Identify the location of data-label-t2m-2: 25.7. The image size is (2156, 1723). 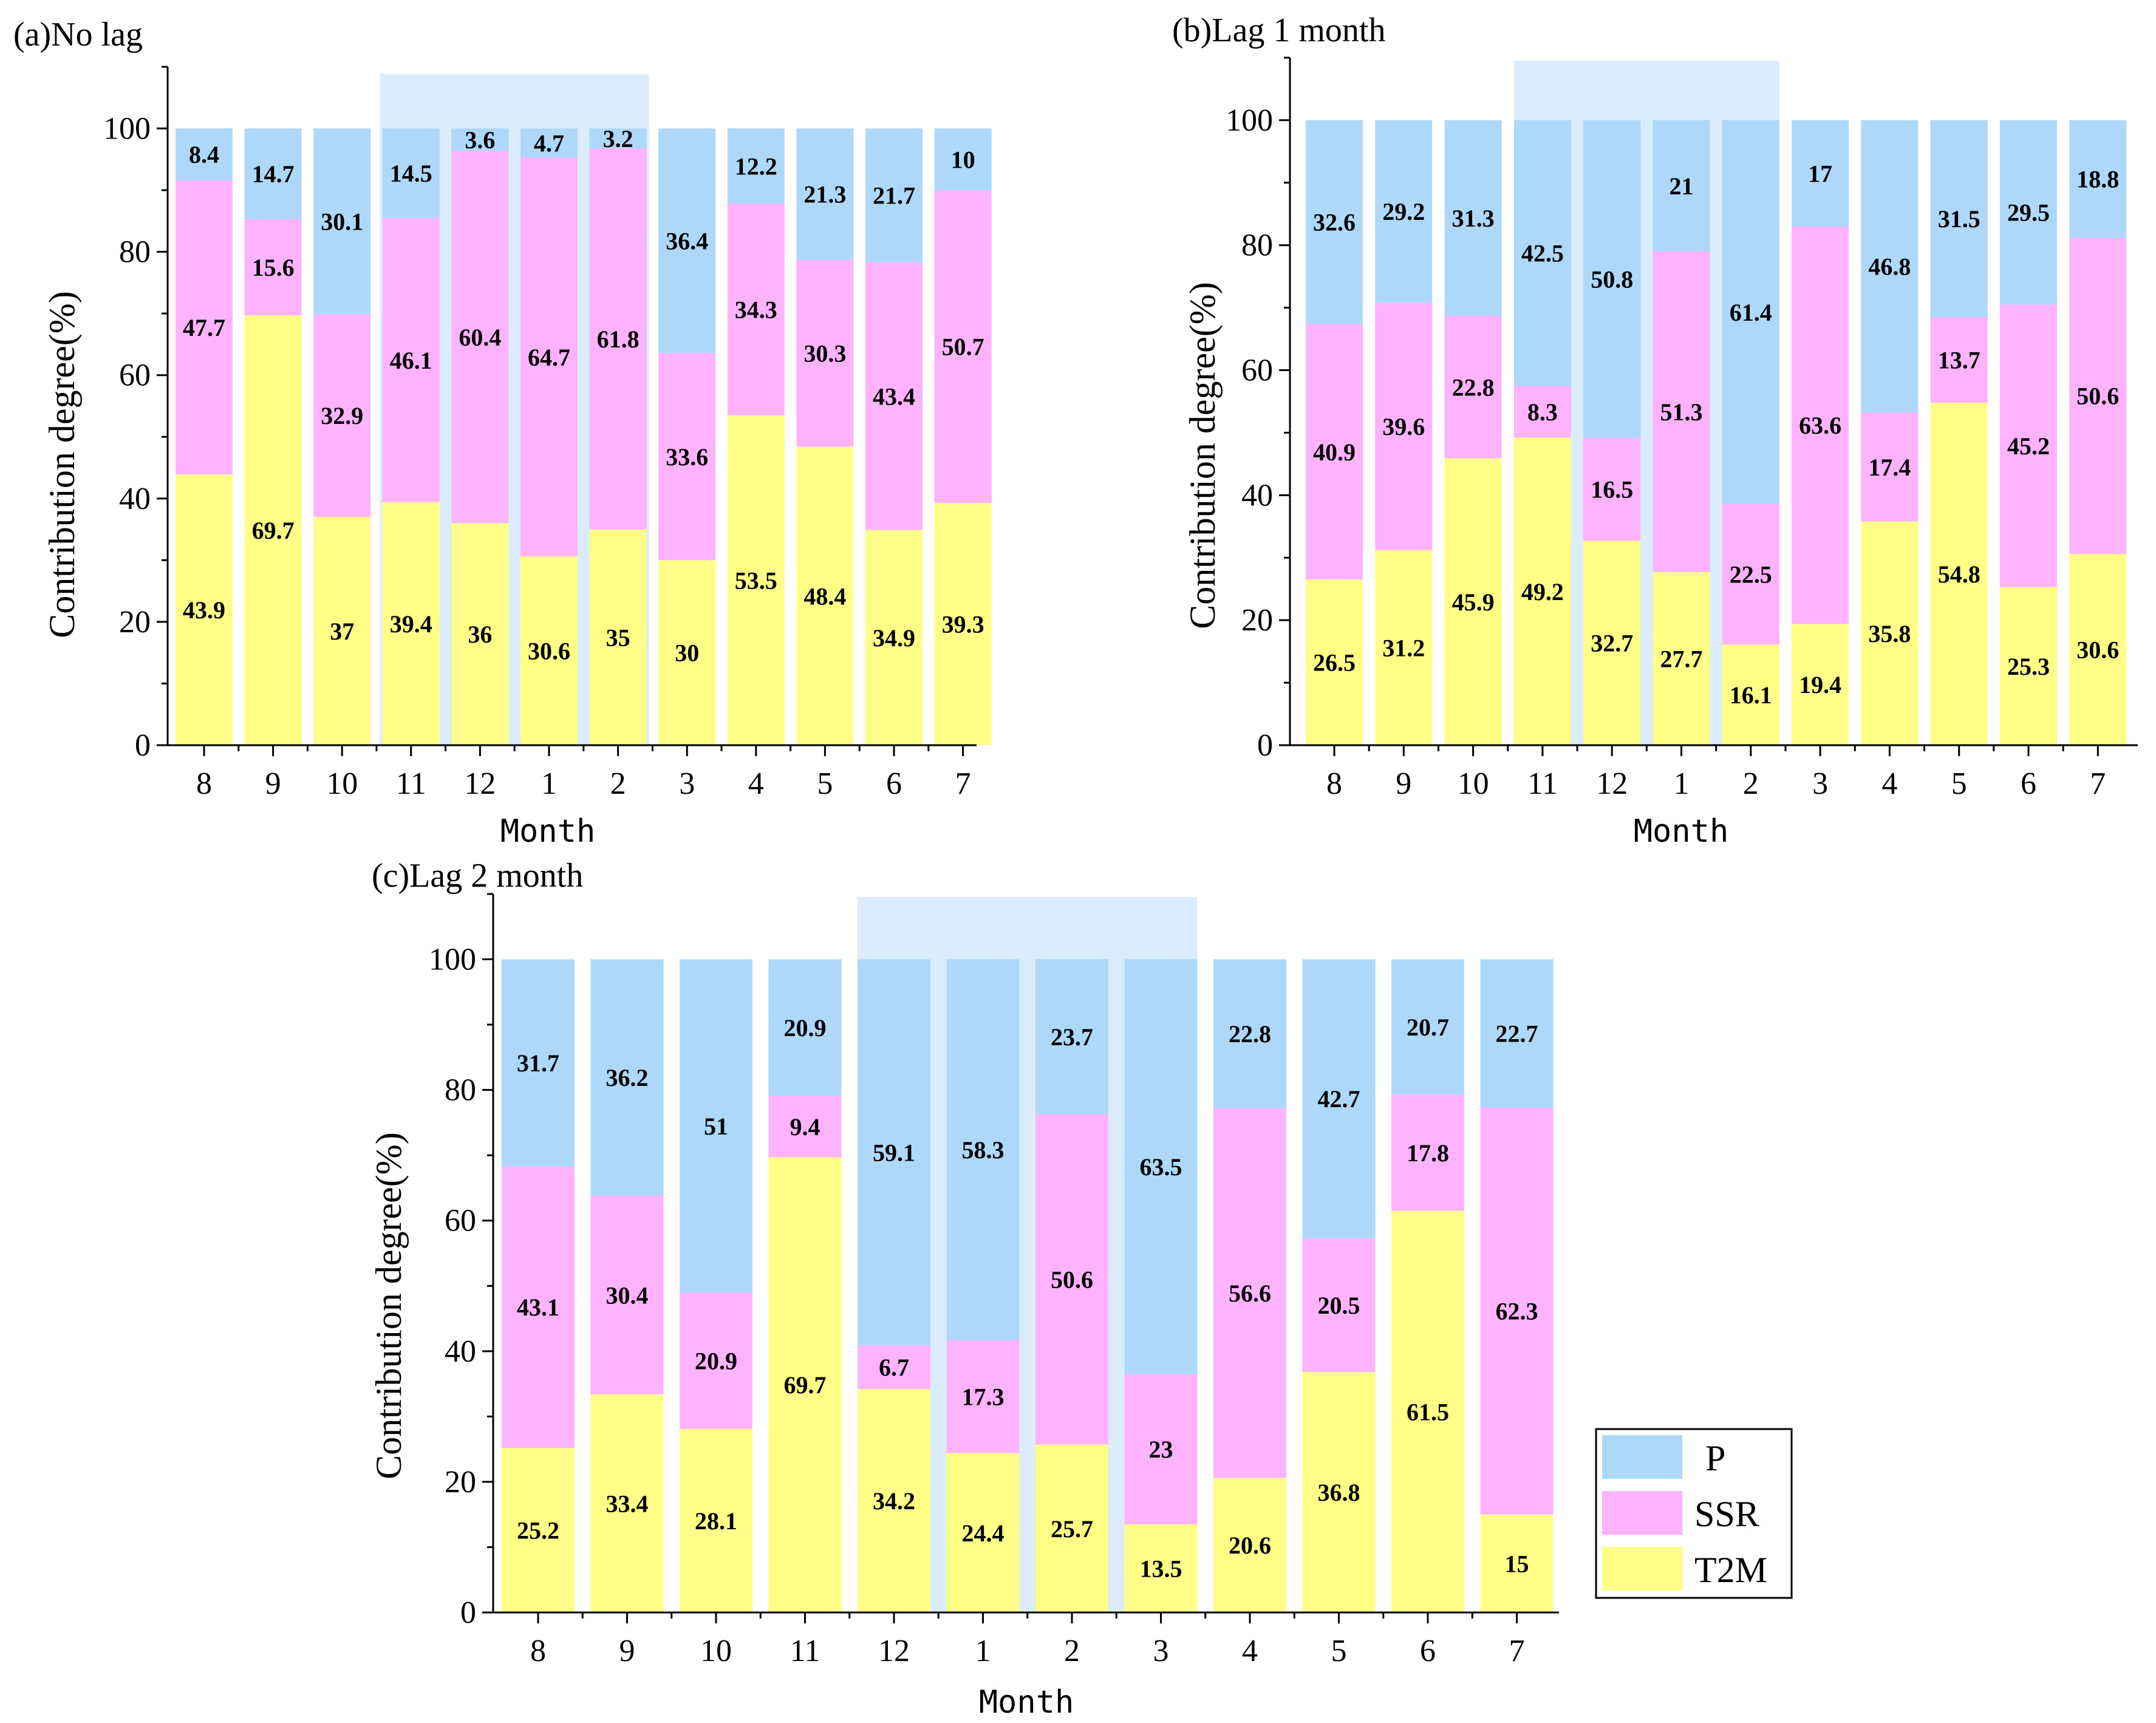
(1072, 1529).